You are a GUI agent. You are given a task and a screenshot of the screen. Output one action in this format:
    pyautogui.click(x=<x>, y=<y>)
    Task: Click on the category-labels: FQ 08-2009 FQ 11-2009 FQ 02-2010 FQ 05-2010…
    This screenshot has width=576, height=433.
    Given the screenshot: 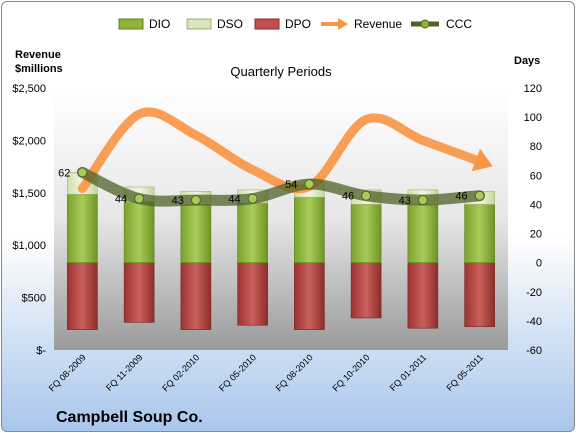 What is the action you would take?
    pyautogui.click(x=266, y=372)
    